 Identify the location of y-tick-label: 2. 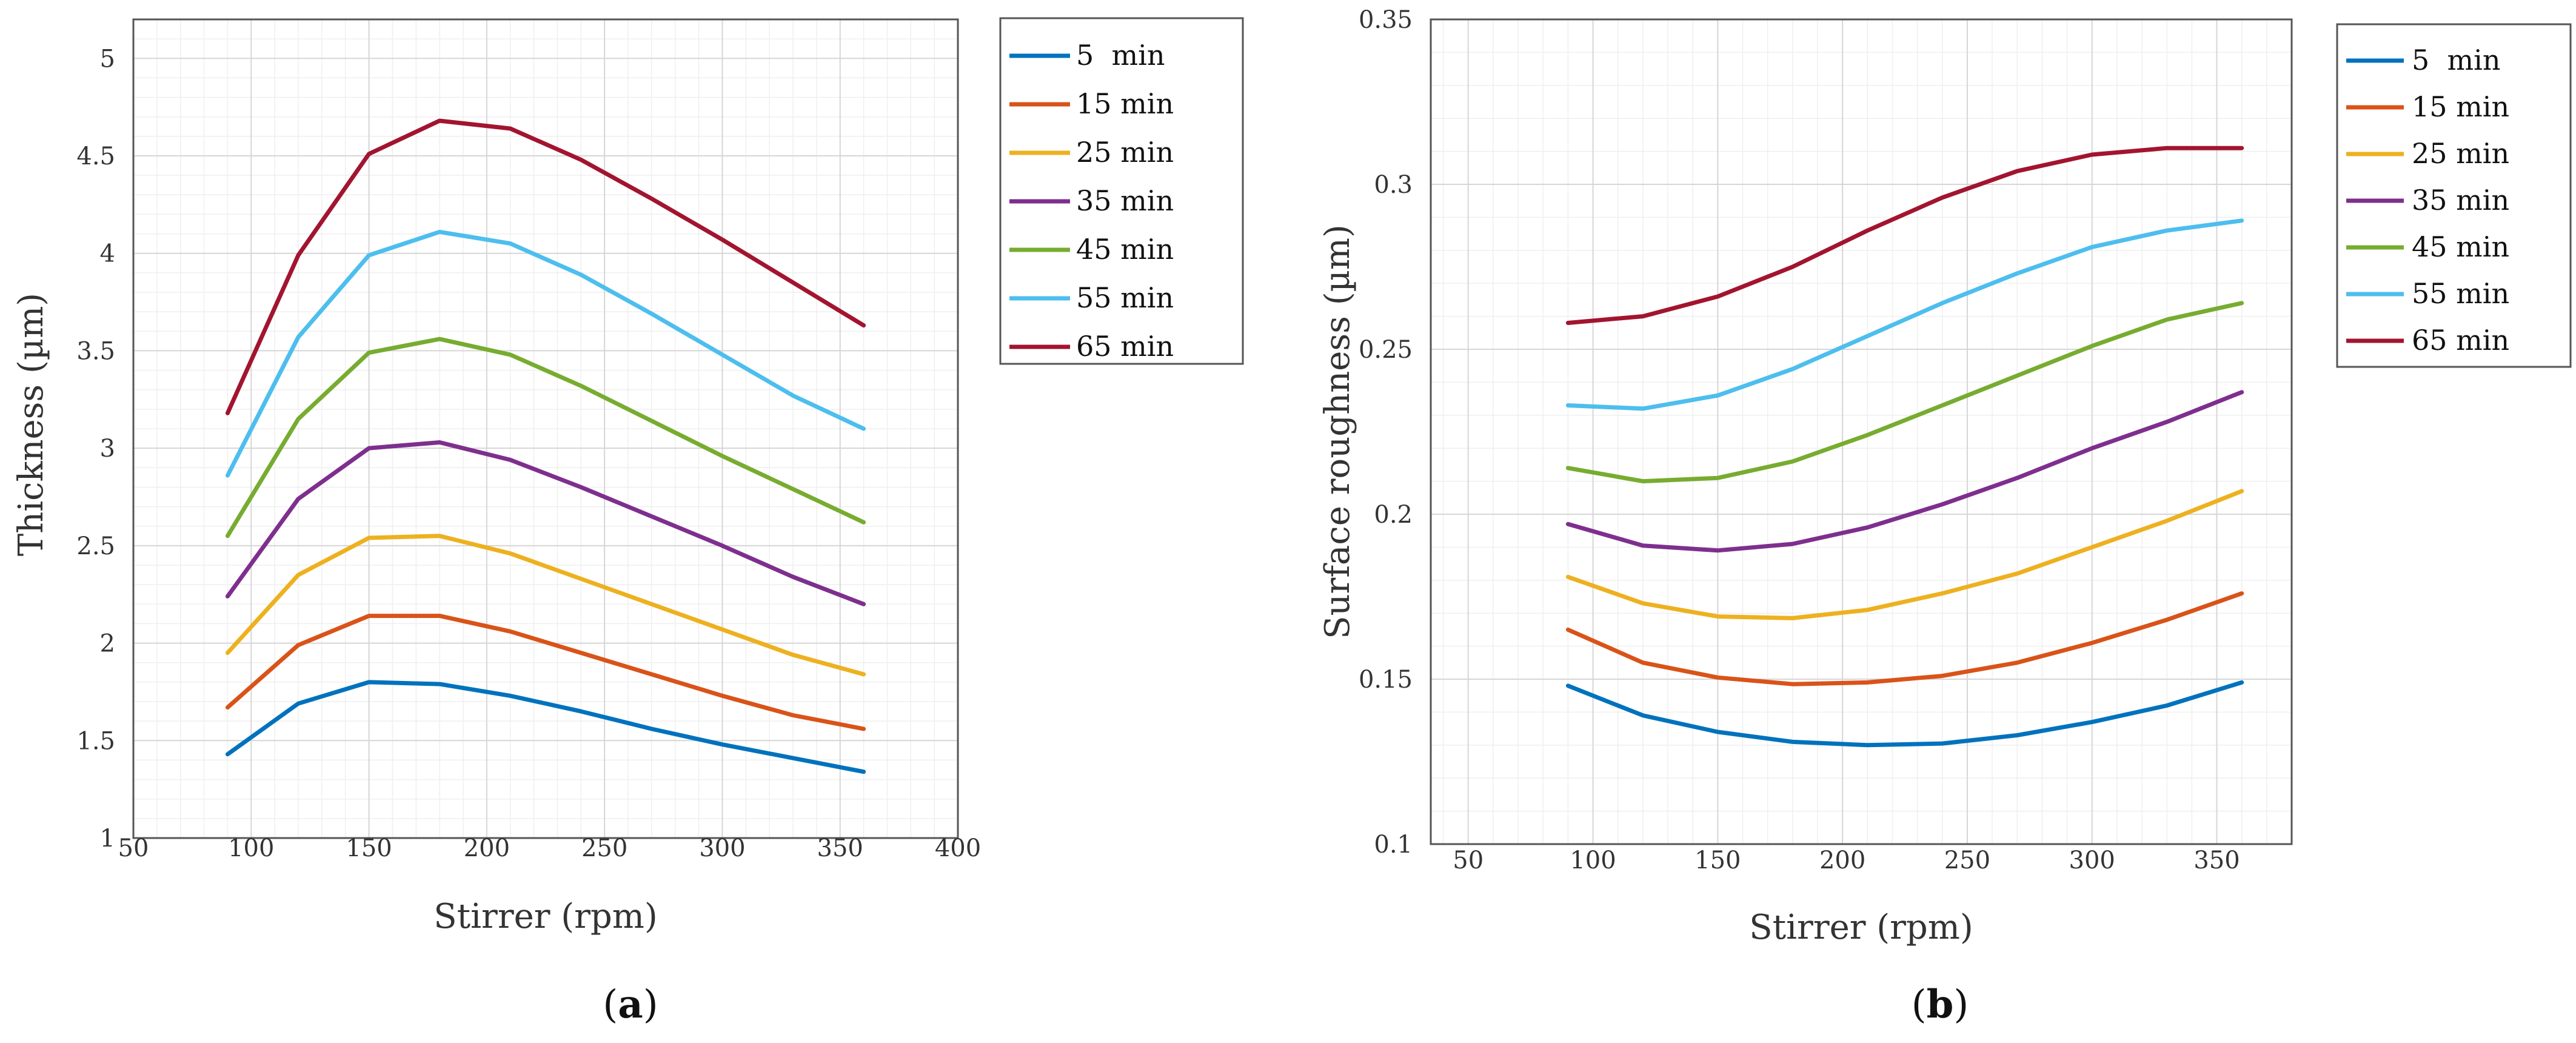
(107, 644).